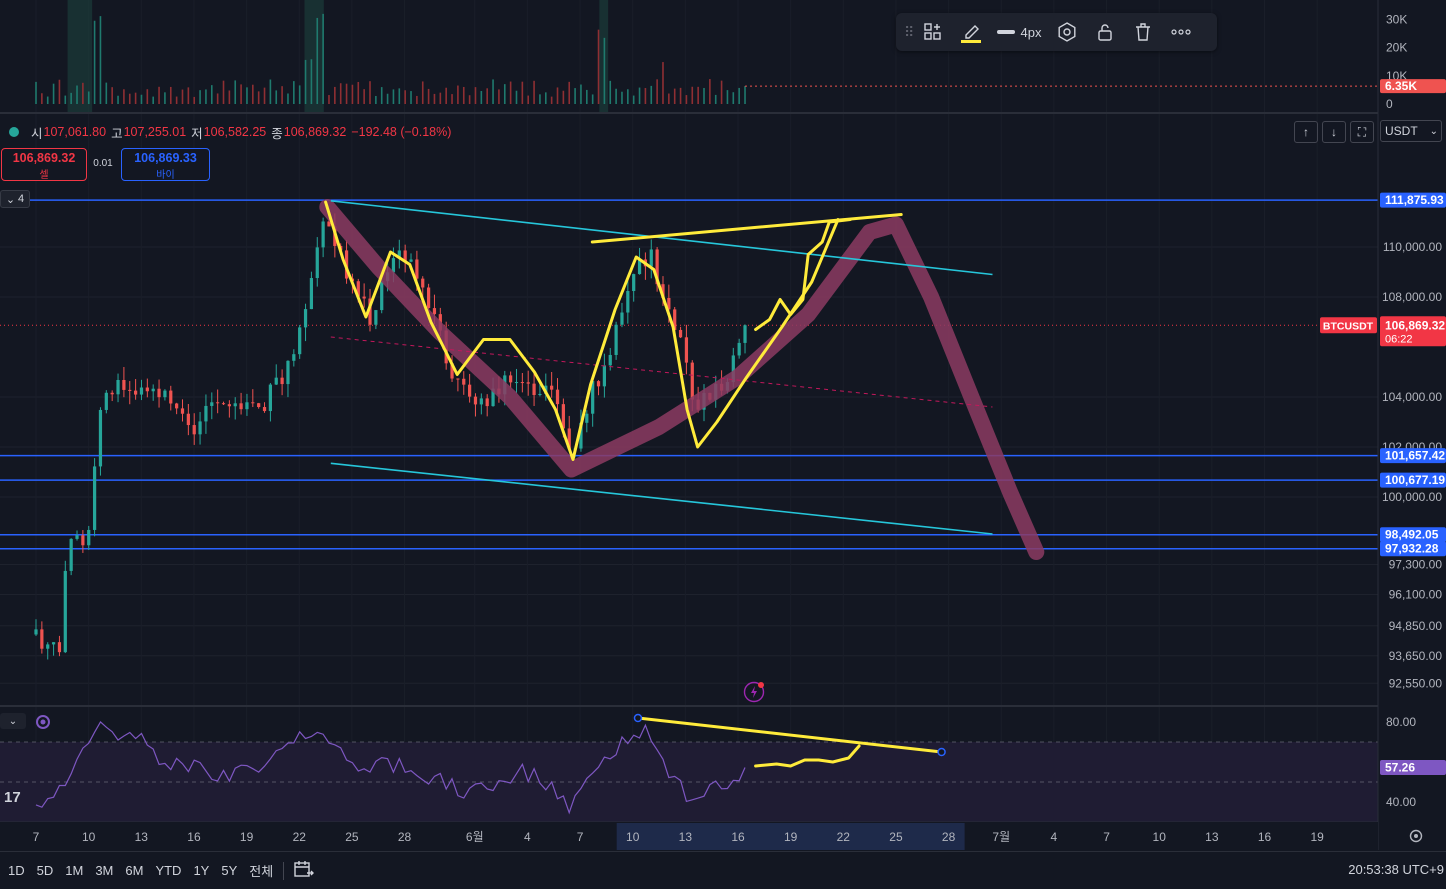 This screenshot has height=889, width=1446. I want to click on range-3m-button: 3M, so click(104, 870).